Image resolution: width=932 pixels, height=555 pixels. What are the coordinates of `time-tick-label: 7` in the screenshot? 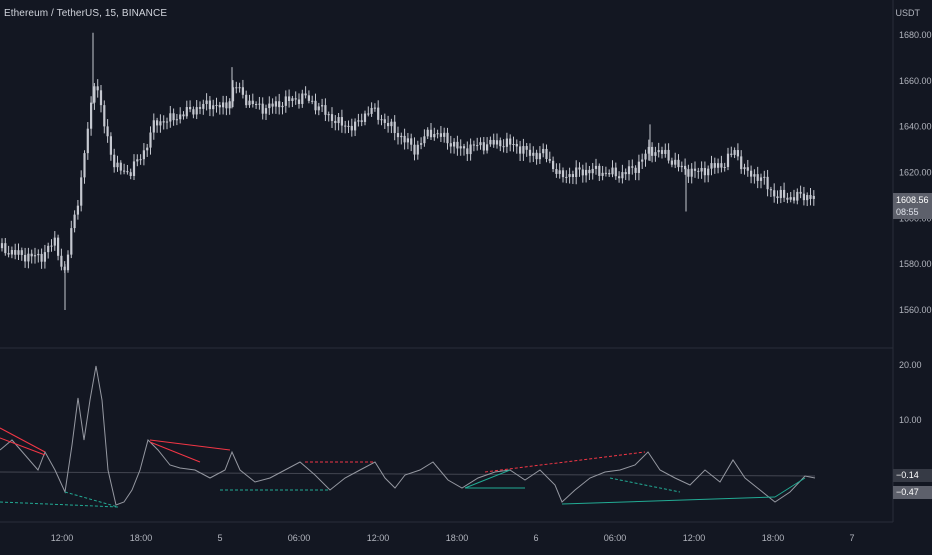 It's located at (851, 538).